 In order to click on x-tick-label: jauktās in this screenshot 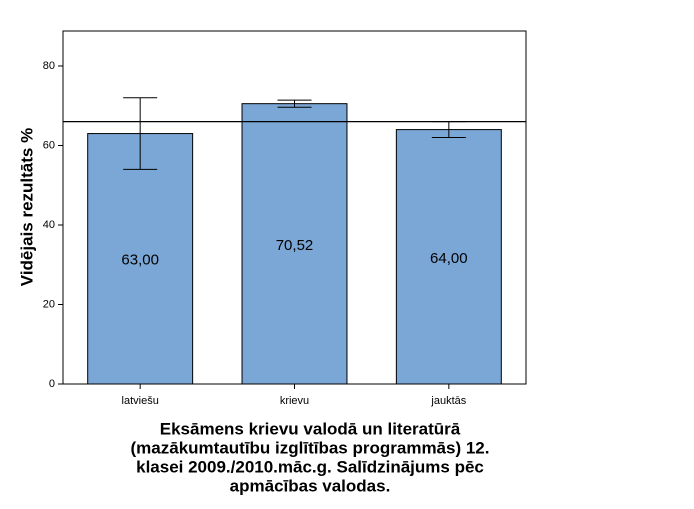, I will do `click(448, 401)`.